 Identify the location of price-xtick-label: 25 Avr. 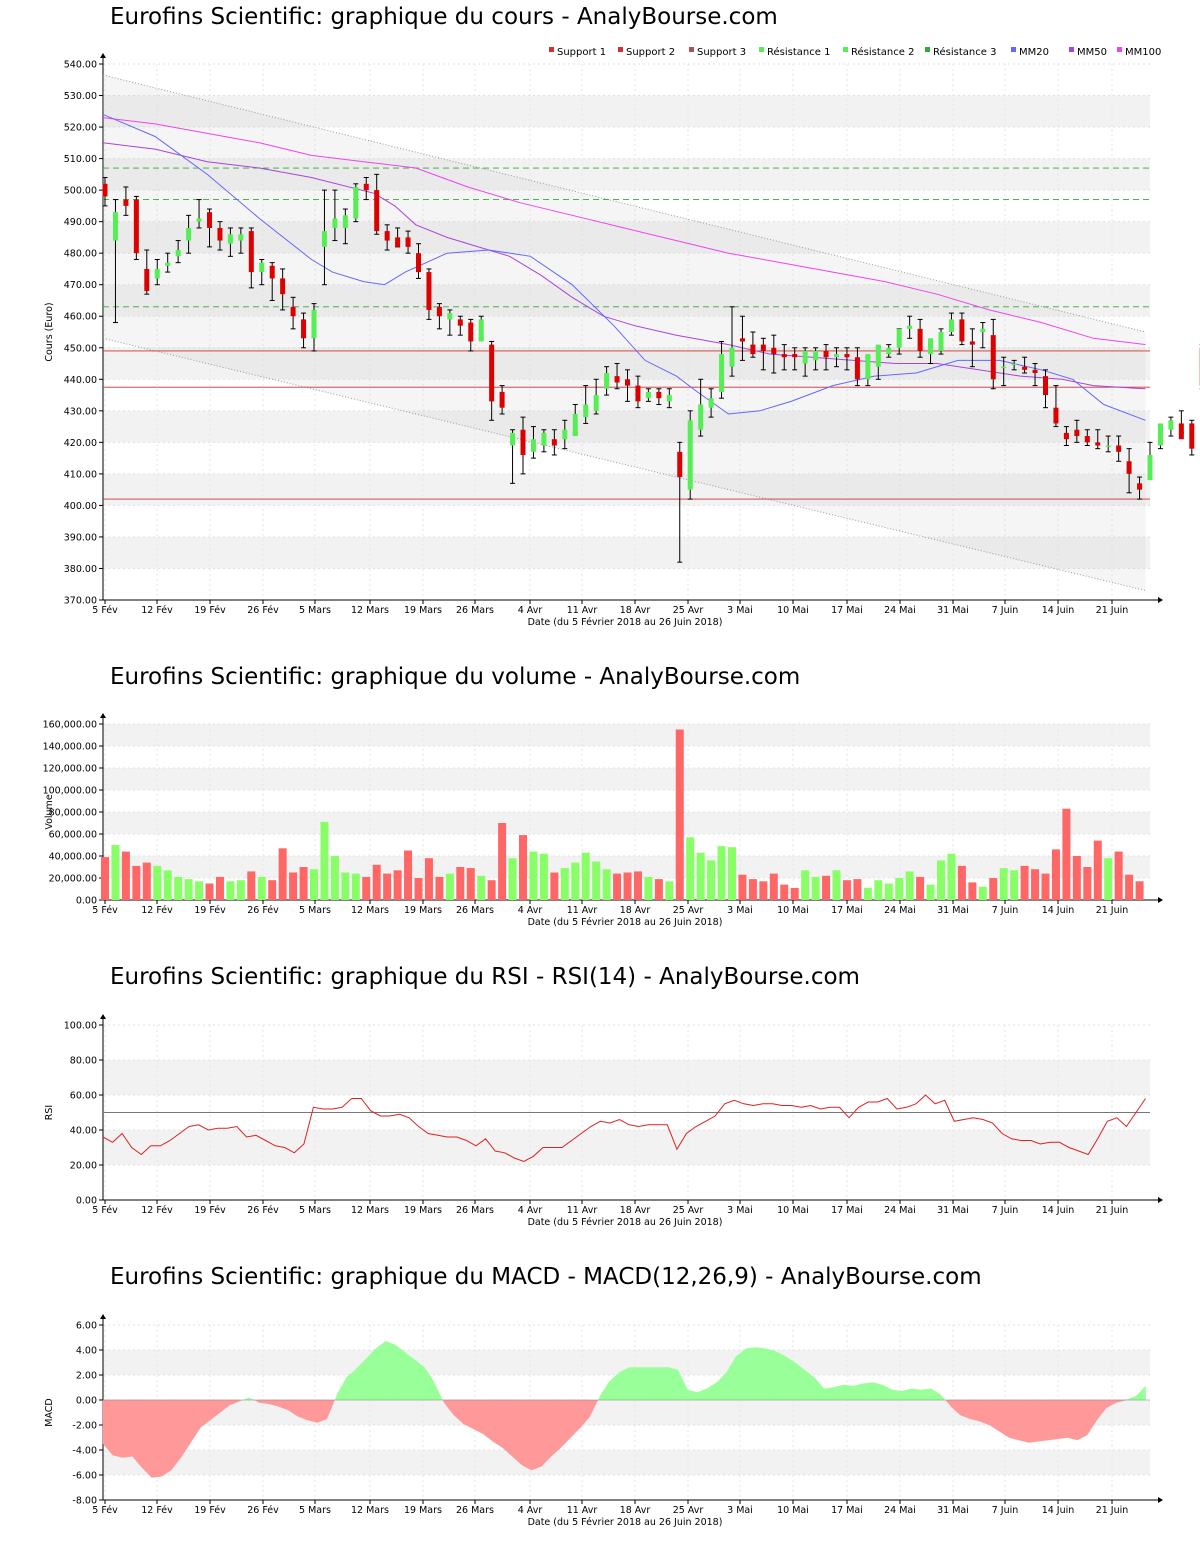
(688, 610).